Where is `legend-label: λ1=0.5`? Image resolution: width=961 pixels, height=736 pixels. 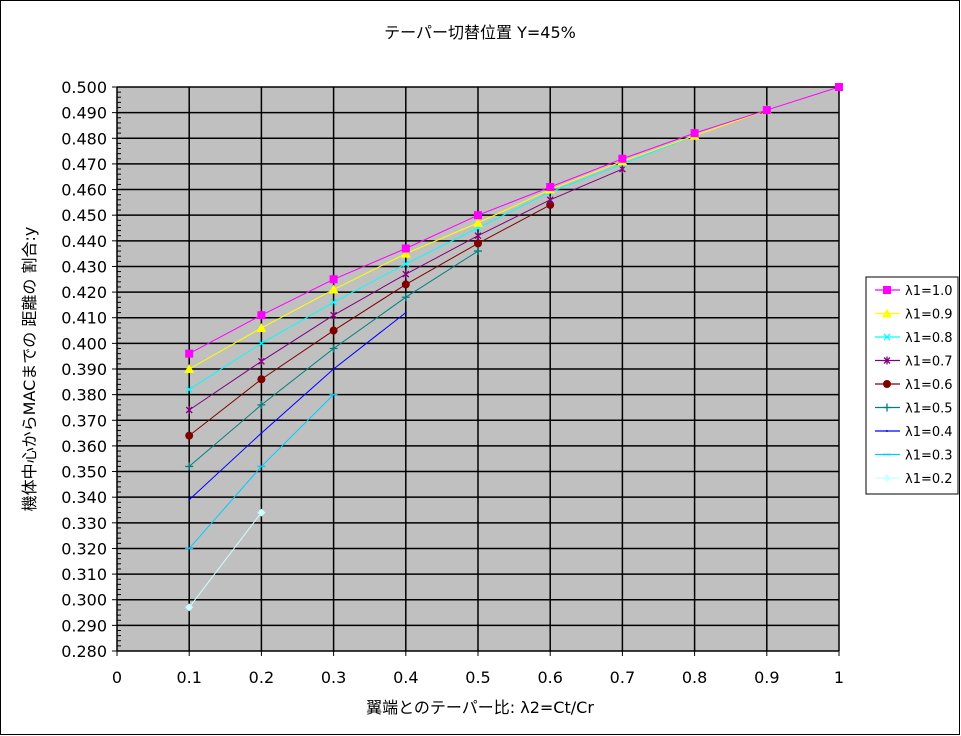
legend-label: λ1=0.5 is located at coordinates (929, 409).